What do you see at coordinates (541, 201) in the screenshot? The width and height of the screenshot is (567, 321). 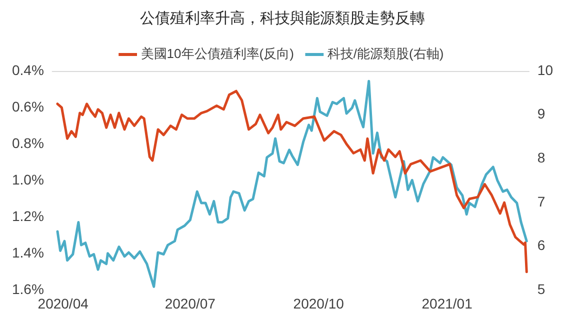 I see `y2-tick-label: 7` at bounding box center [541, 201].